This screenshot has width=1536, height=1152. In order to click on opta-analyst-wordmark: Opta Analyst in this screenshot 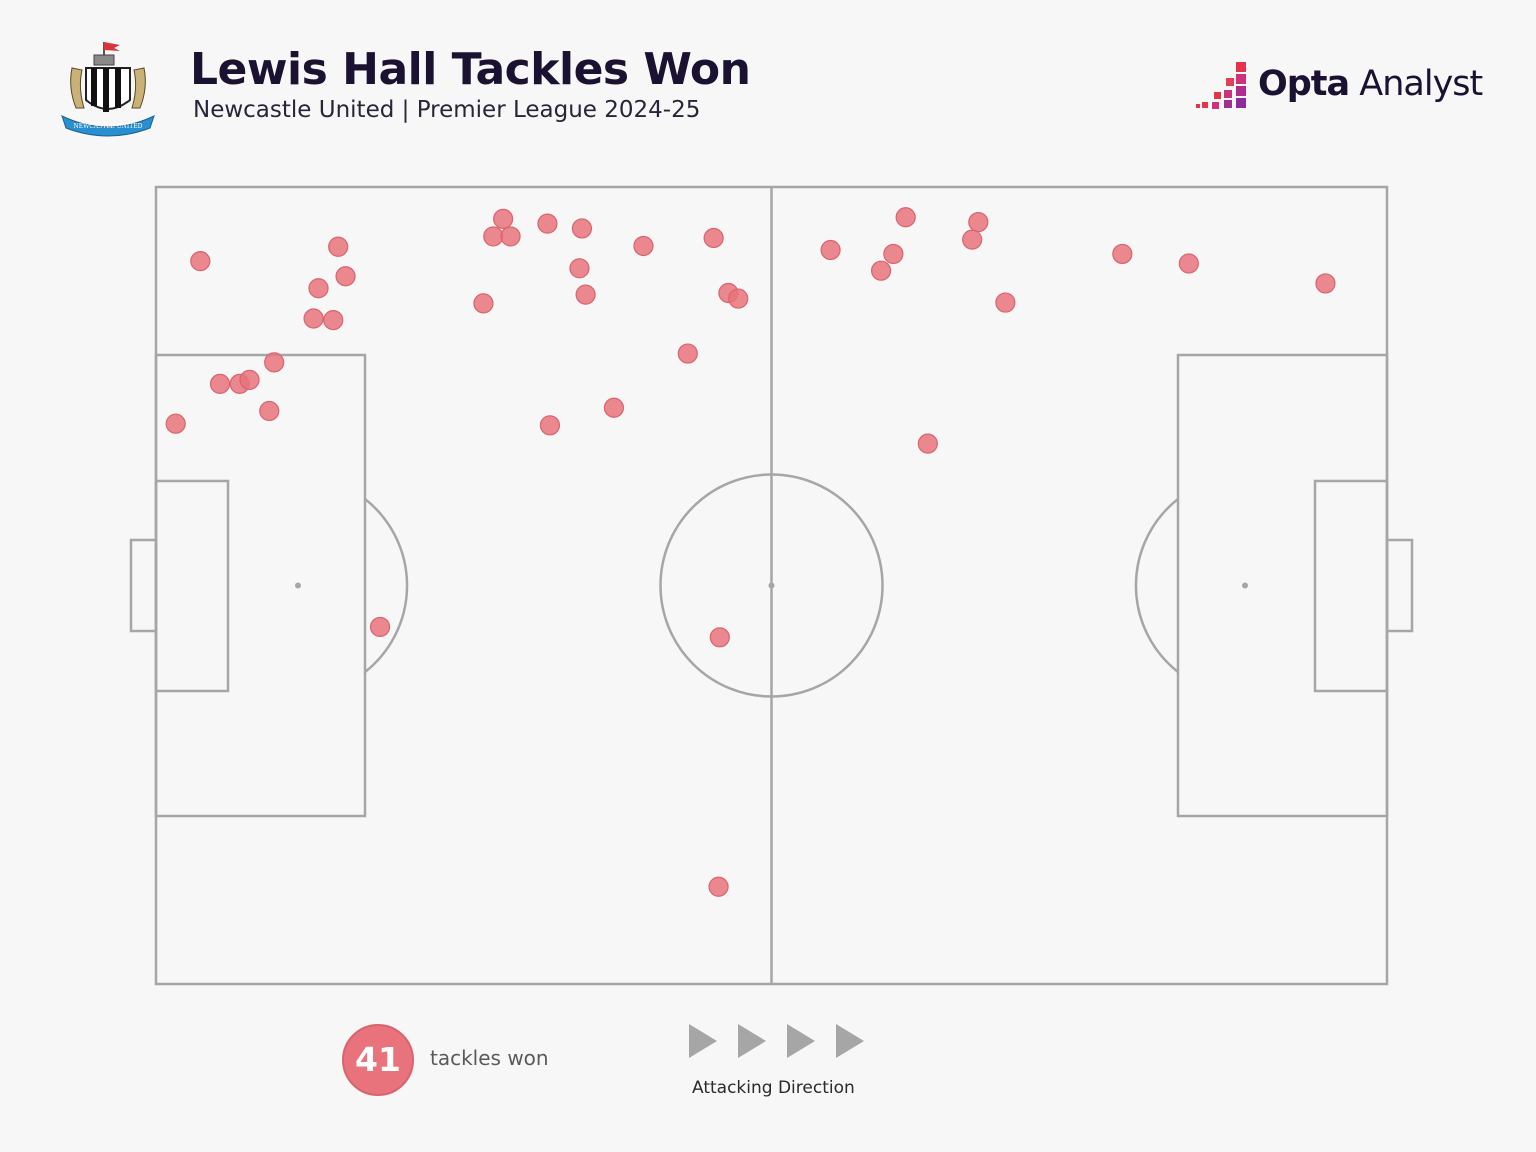, I will do `click(1370, 84)`.